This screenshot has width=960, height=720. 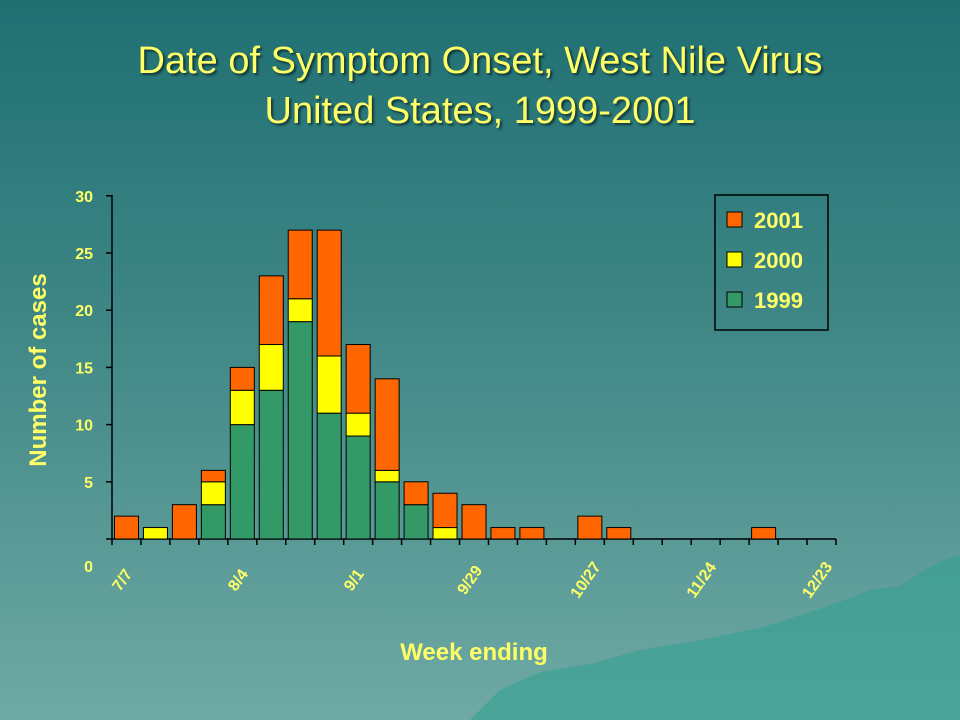 What do you see at coordinates (702, 580) in the screenshot?
I see `x-tick-label: 11/24` at bounding box center [702, 580].